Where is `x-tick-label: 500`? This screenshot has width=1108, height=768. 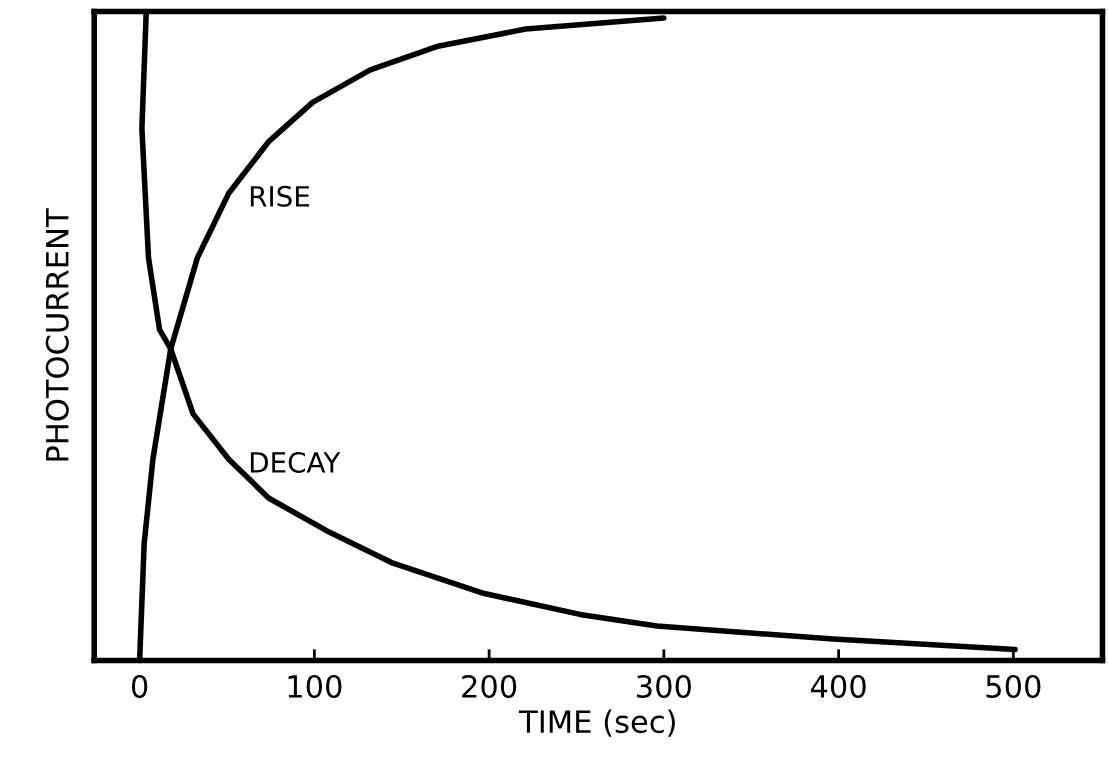
x-tick-label: 500 is located at coordinates (1013, 686).